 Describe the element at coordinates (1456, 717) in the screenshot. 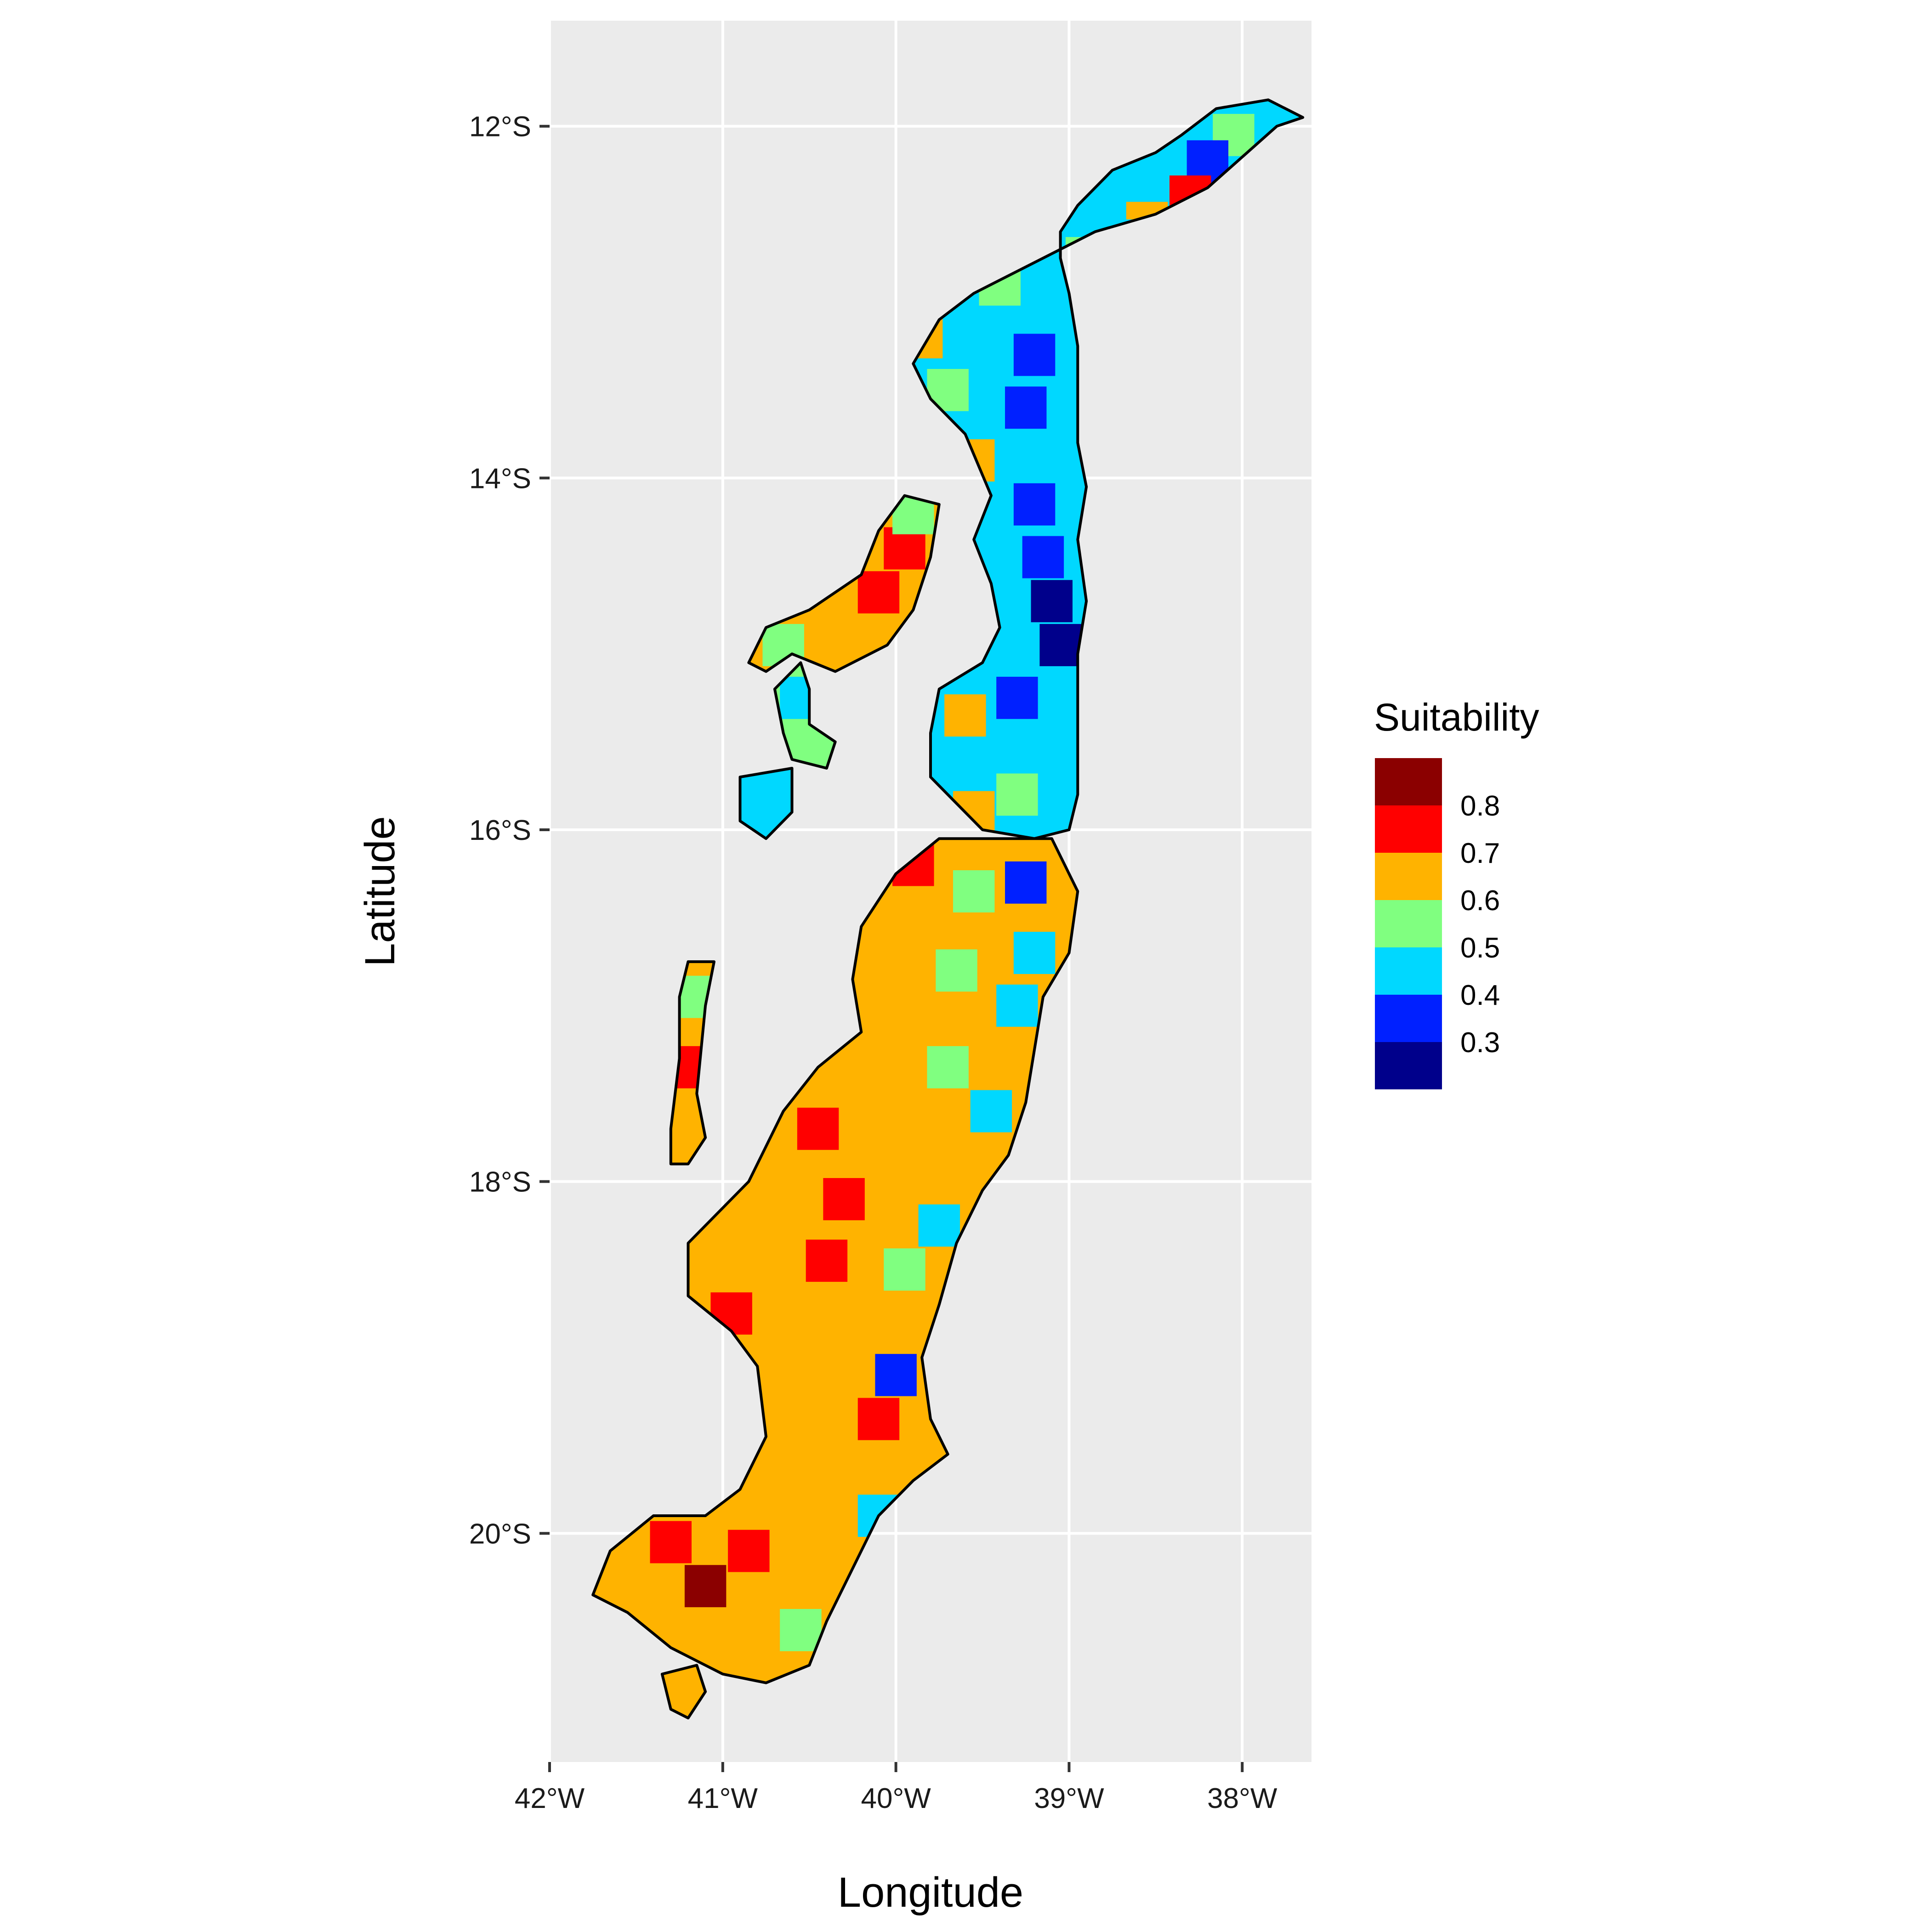

I see `legend-title: Suitability` at that location.